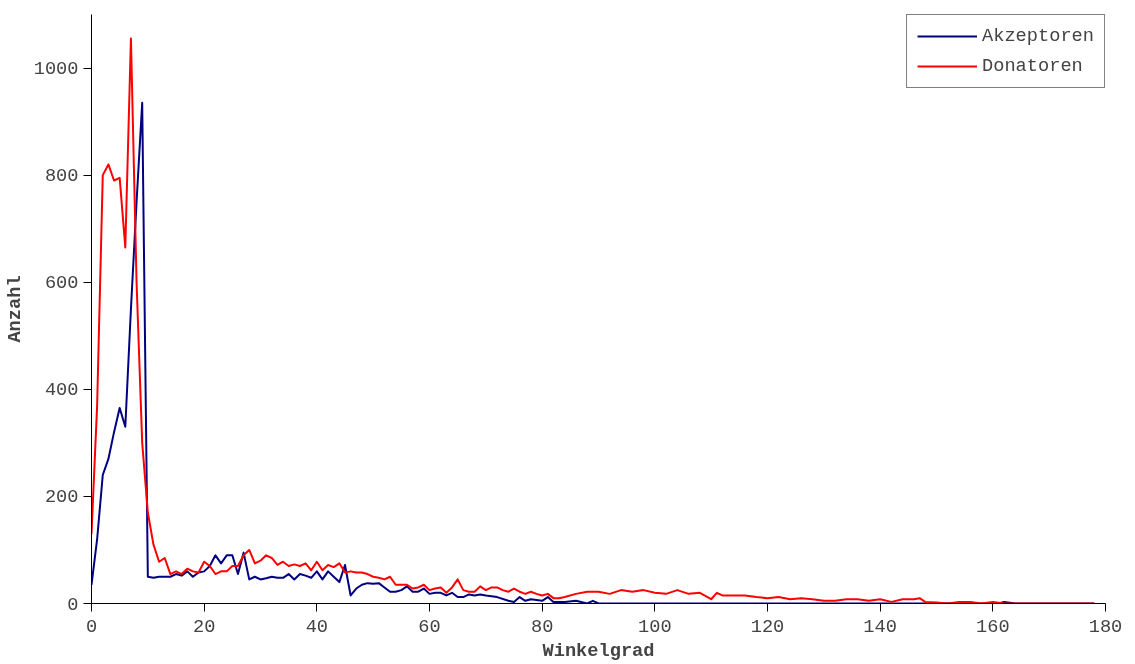 This screenshot has height=664, width=1135. What do you see at coordinates (993, 626) in the screenshot?
I see `x-tick-label: 160` at bounding box center [993, 626].